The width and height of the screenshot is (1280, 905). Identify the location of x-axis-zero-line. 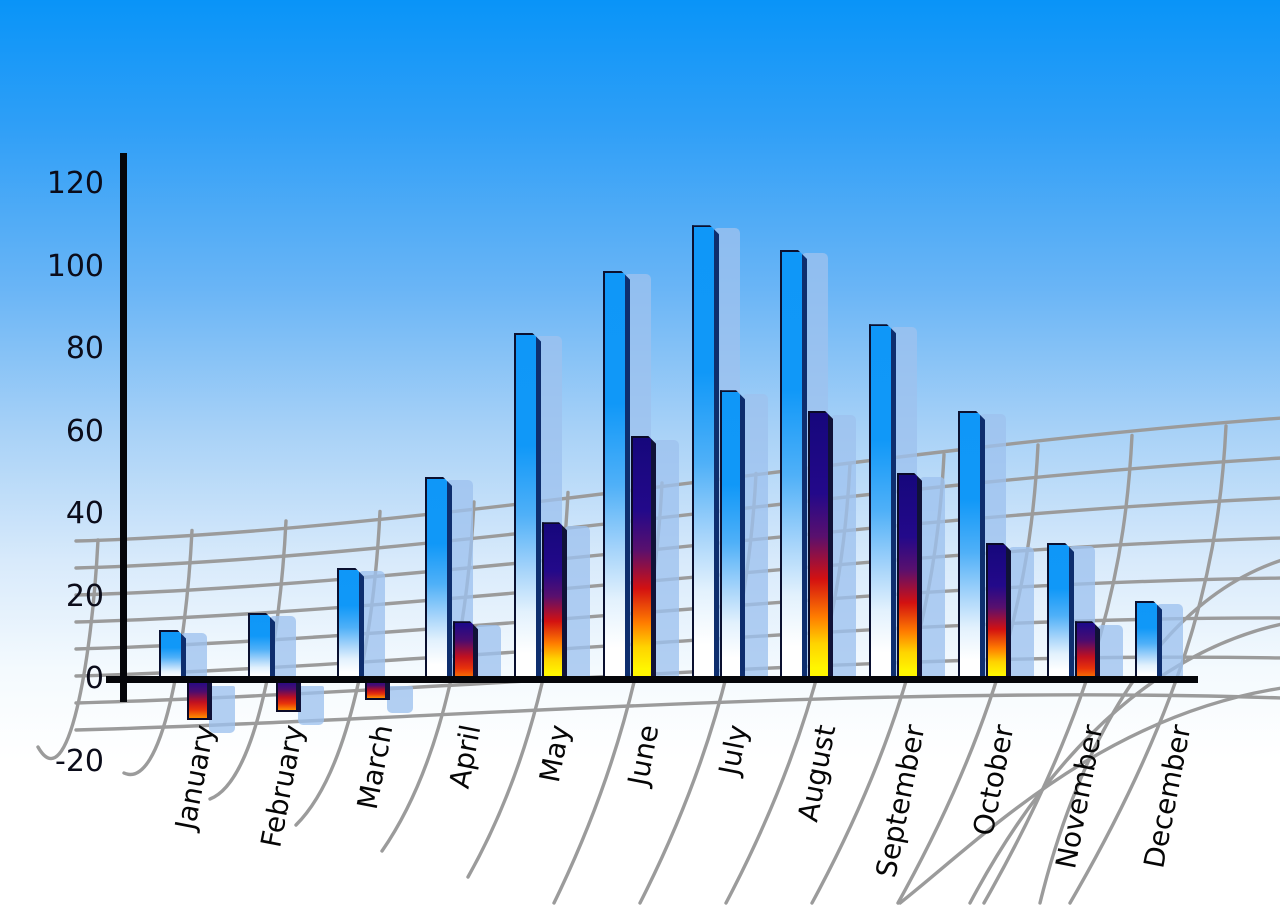
(652, 679).